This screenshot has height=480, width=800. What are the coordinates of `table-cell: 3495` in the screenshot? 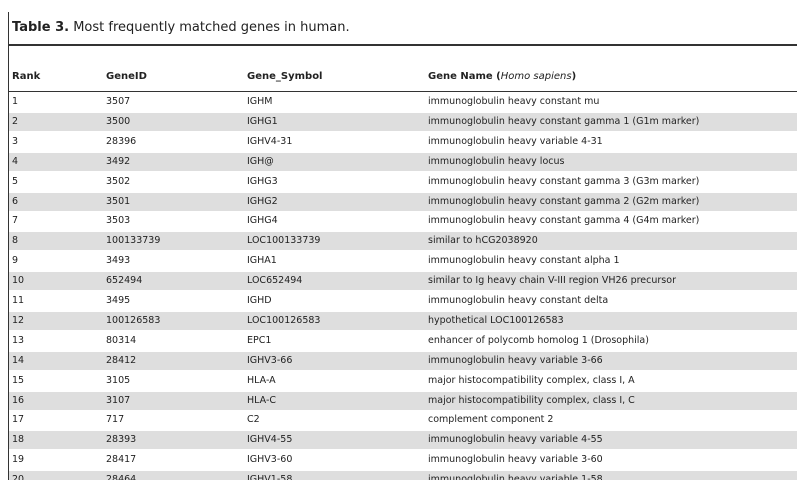 It's located at (118, 300).